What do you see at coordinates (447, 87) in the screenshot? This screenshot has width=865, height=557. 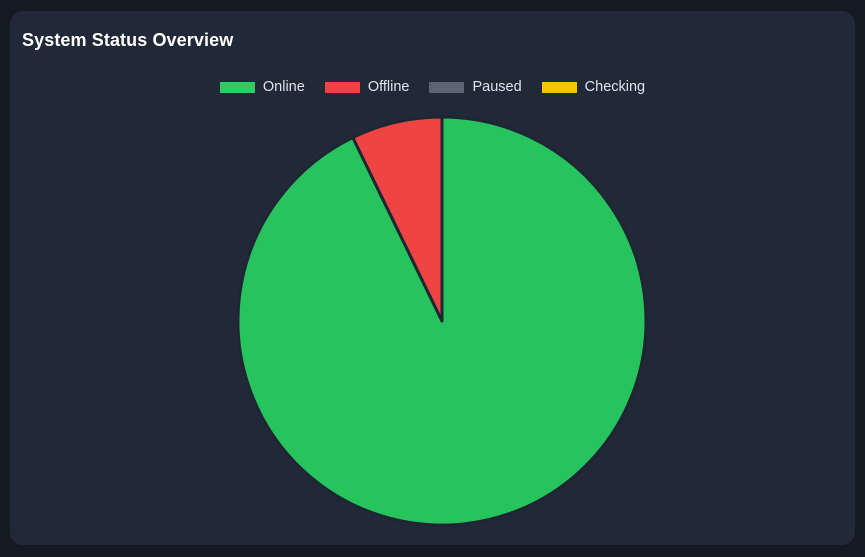 I see `legend-swatch-paused` at bounding box center [447, 87].